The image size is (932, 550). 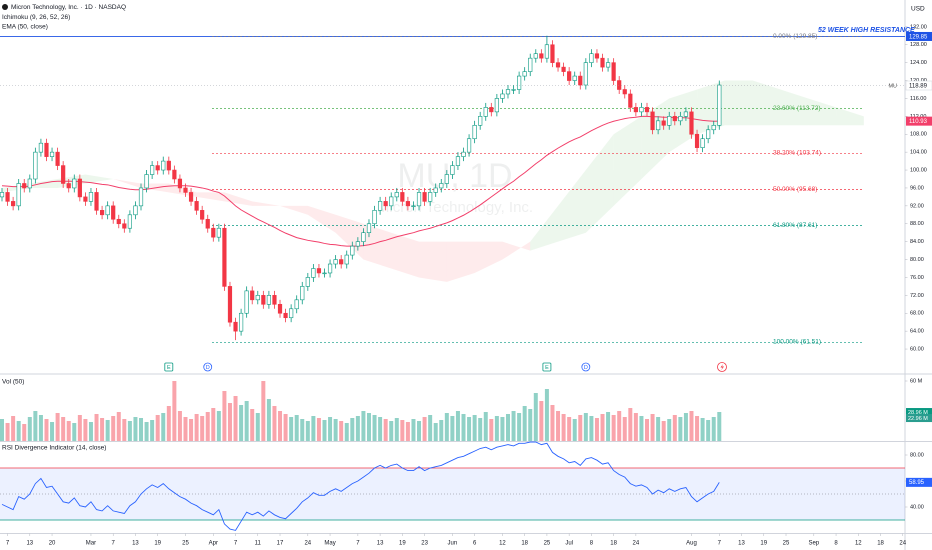 I want to click on resistance-label: 52 WEEK HIGH RESISTANCE, so click(x=866, y=30).